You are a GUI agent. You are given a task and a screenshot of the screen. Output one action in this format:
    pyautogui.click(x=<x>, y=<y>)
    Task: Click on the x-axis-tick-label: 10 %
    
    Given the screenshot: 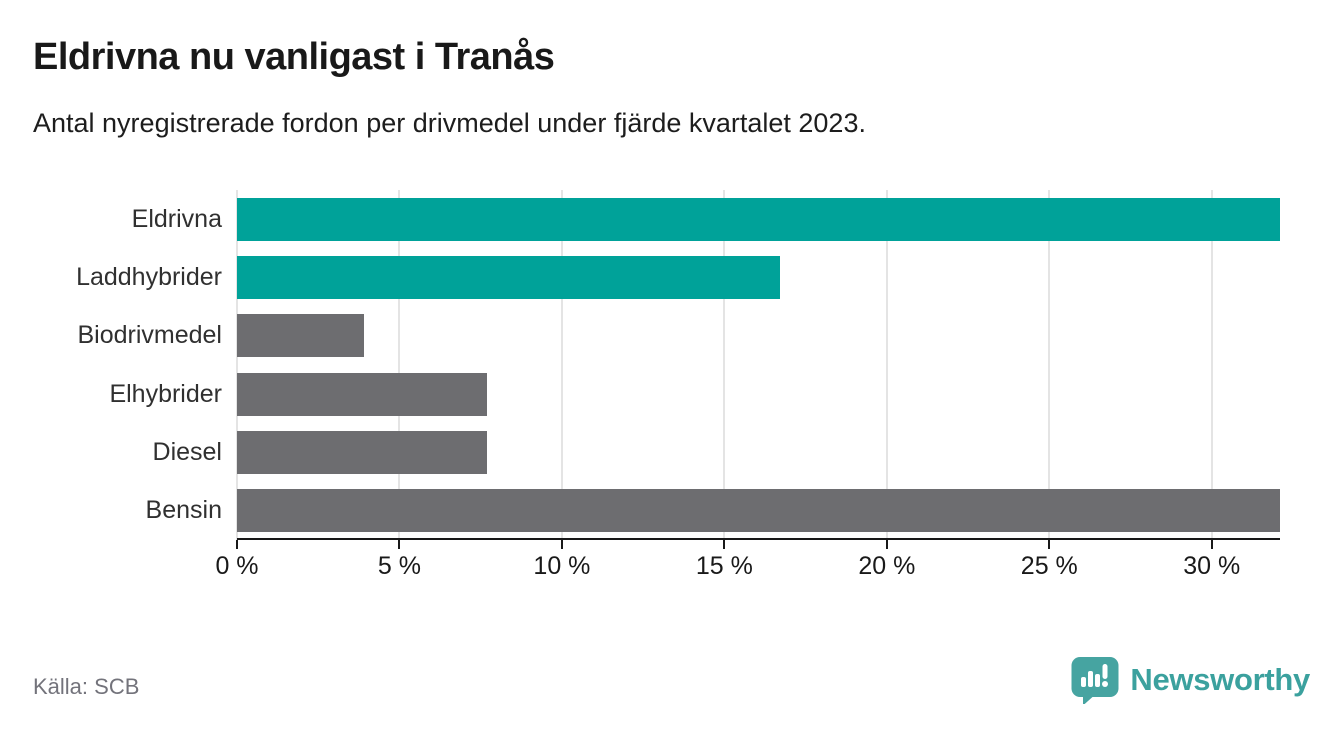 What is the action you would take?
    pyautogui.click(x=562, y=566)
    